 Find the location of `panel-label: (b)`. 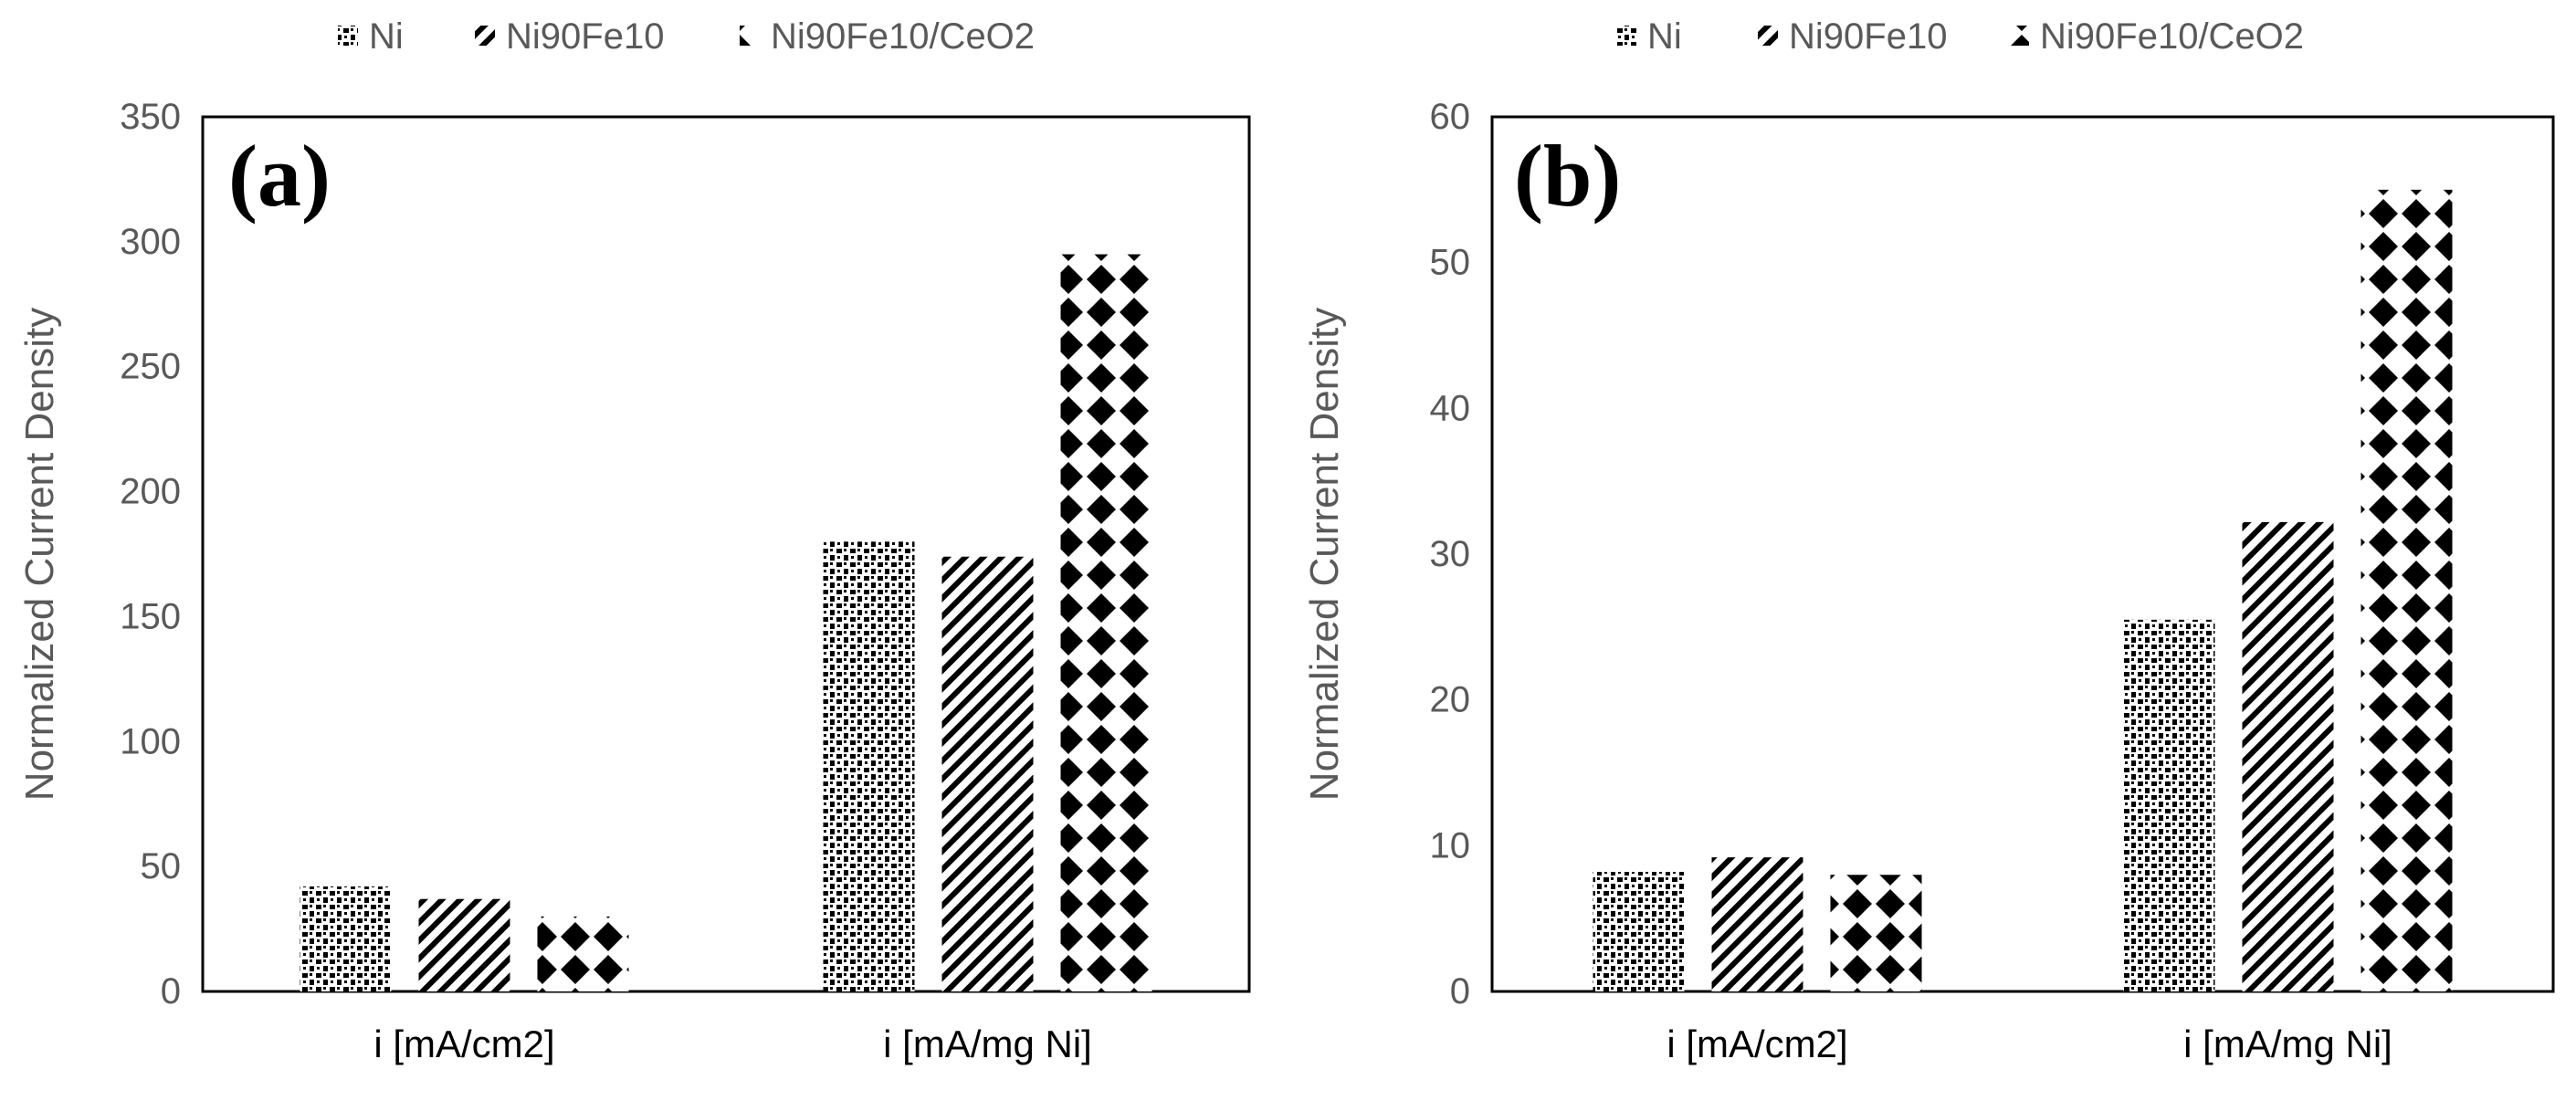

panel-label: (b) is located at coordinates (1567, 176).